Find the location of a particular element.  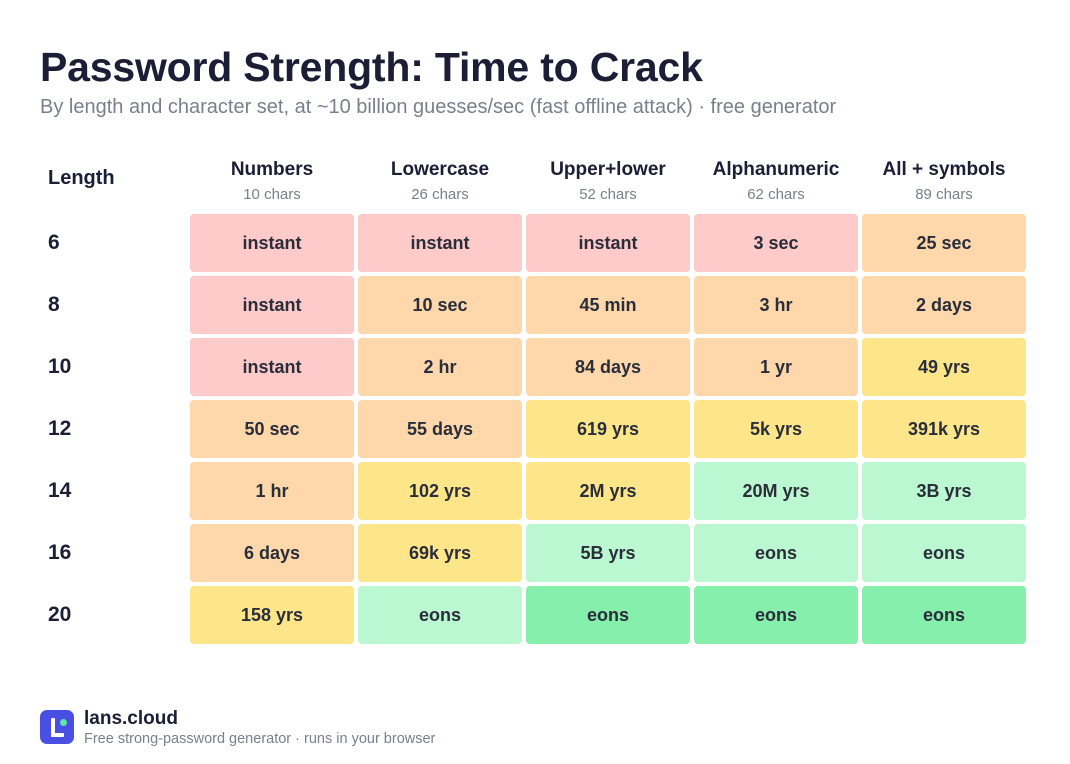

crack-time-cell: 50 sec is located at coordinates (272, 429).